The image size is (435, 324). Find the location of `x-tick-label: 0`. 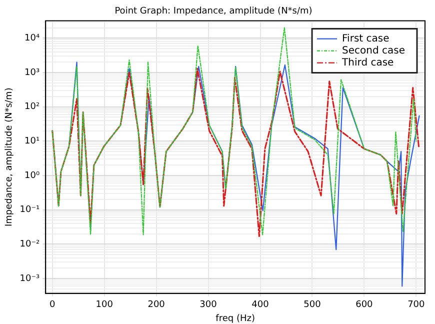

x-tick-label: 0 is located at coordinates (53, 305).